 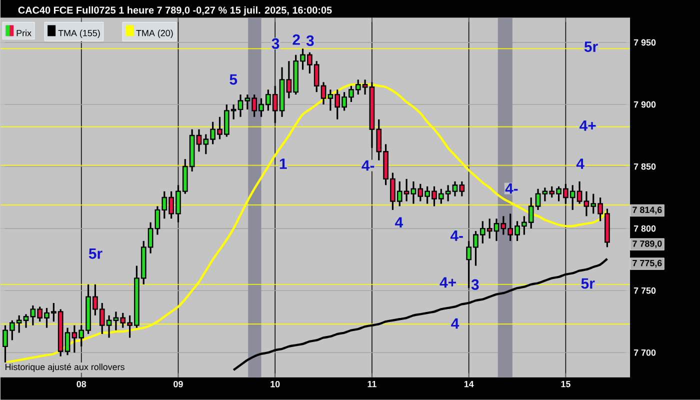 What do you see at coordinates (275, 384) in the screenshot?
I see `x-tick-label: 10` at bounding box center [275, 384].